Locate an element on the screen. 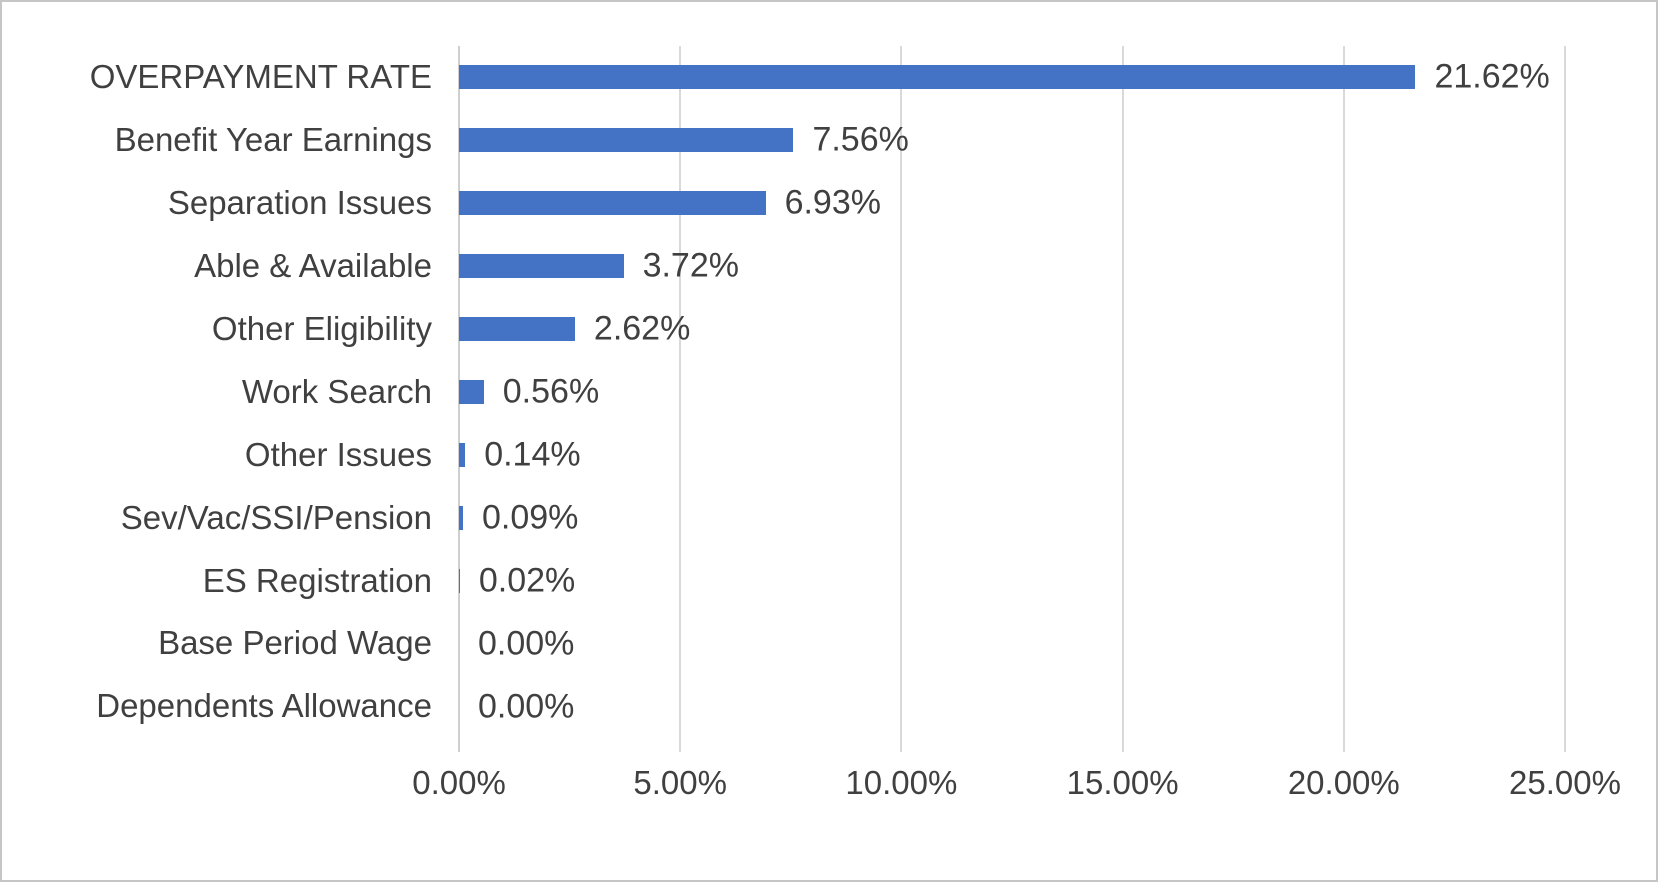  category-label: Other Issues is located at coordinates (338, 454).